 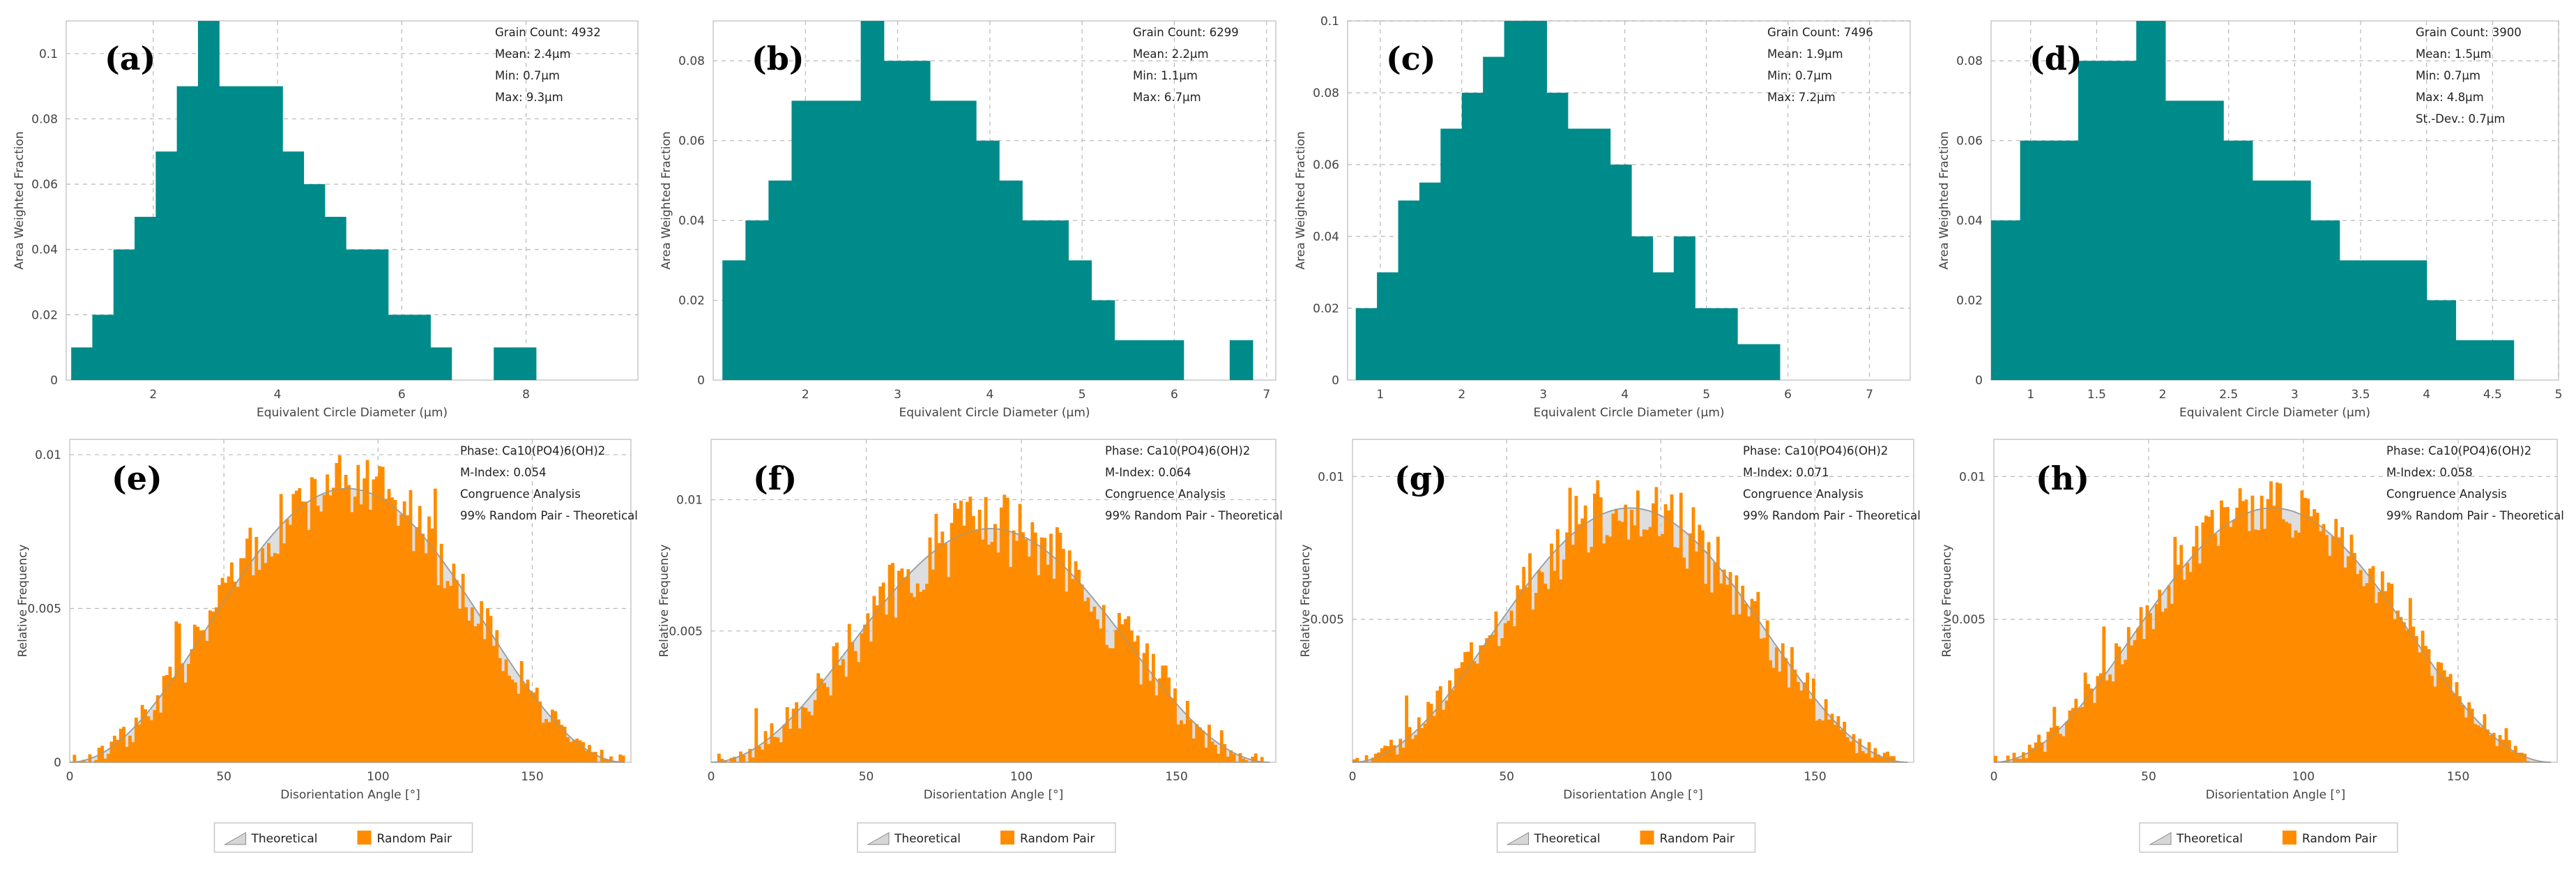 What do you see at coordinates (343, 837) in the screenshot?
I see `legend-box` at bounding box center [343, 837].